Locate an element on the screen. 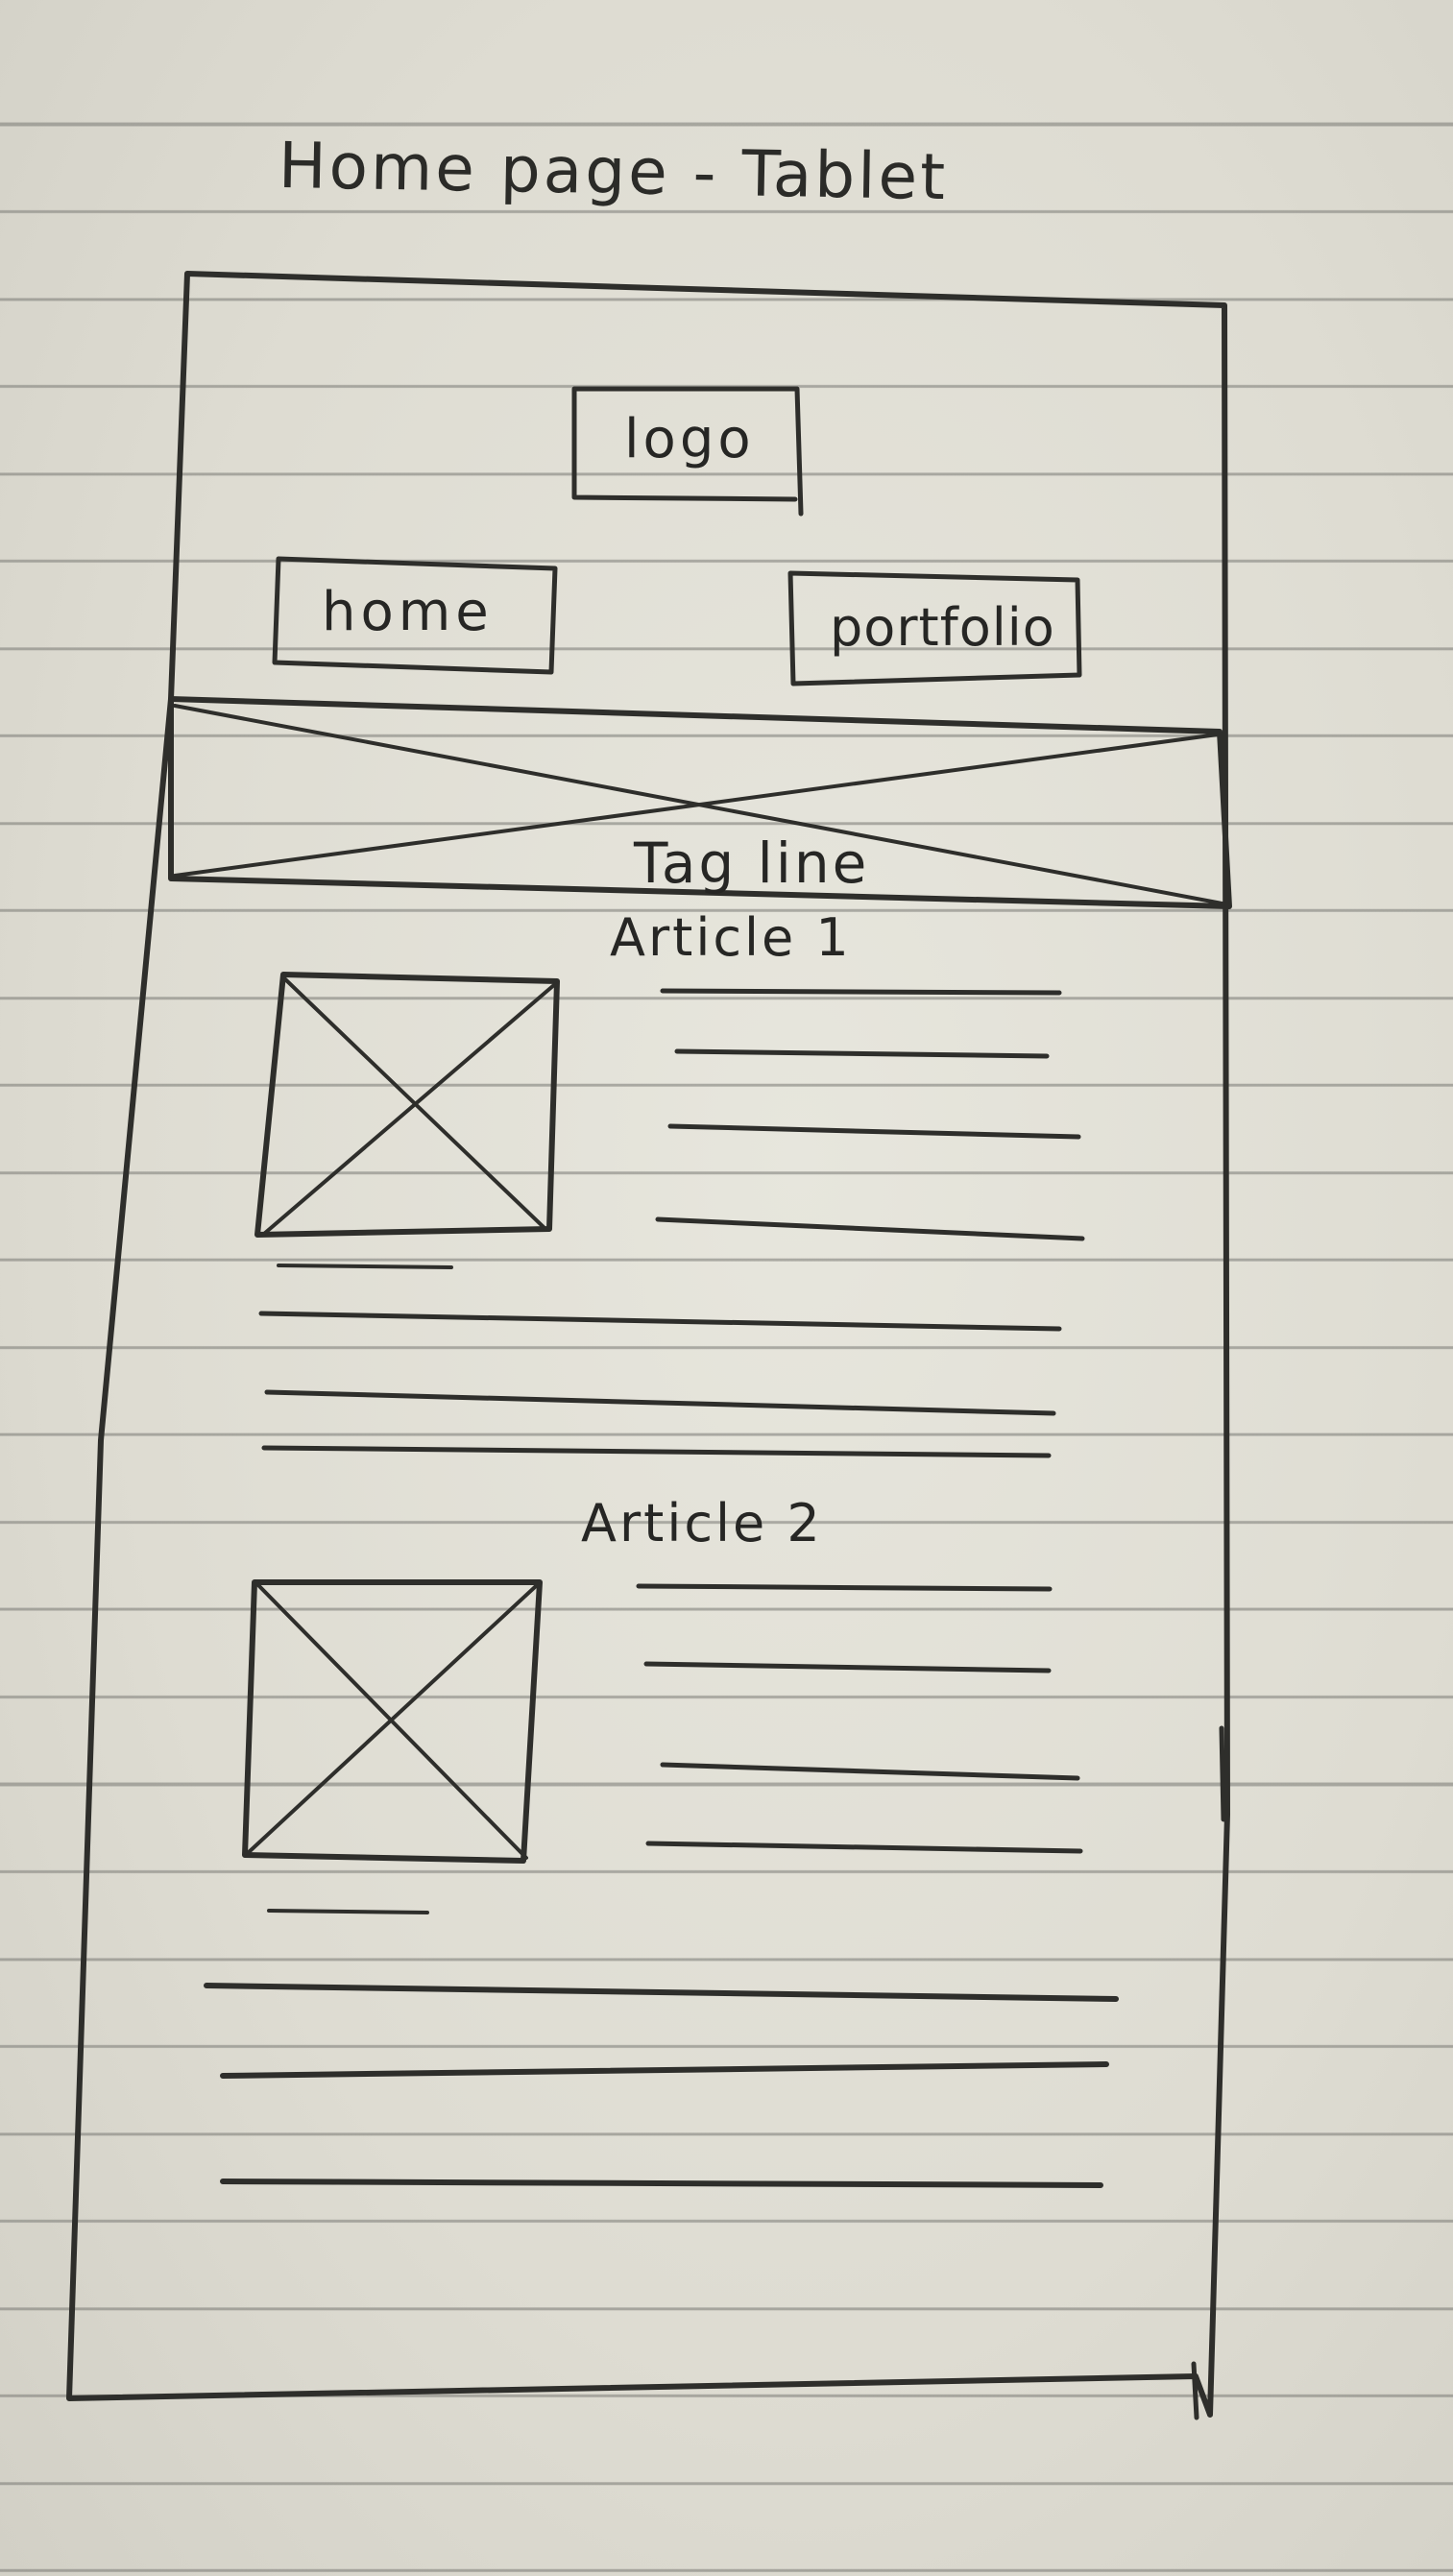 Image resolution: width=1453 pixels, height=2576 pixels. logo-box is located at coordinates (688, 451).